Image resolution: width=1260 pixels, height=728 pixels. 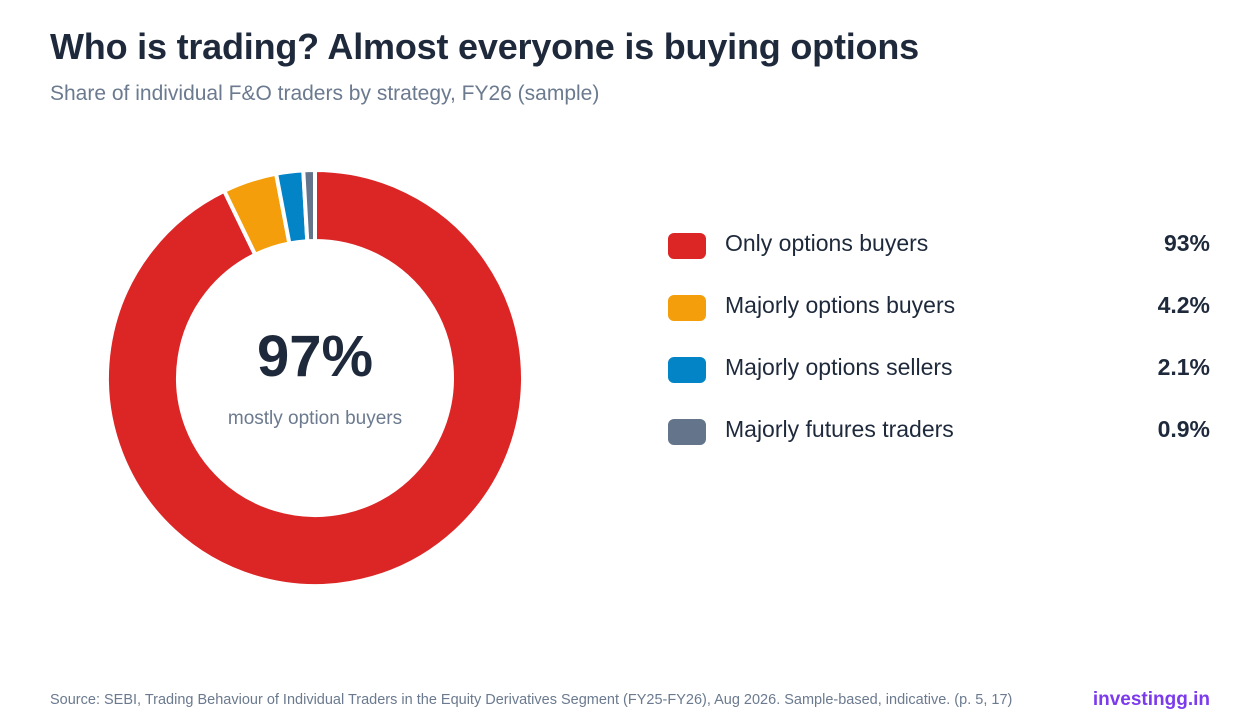 What do you see at coordinates (839, 429) in the screenshot?
I see `legend-label: Majorly futures traders` at bounding box center [839, 429].